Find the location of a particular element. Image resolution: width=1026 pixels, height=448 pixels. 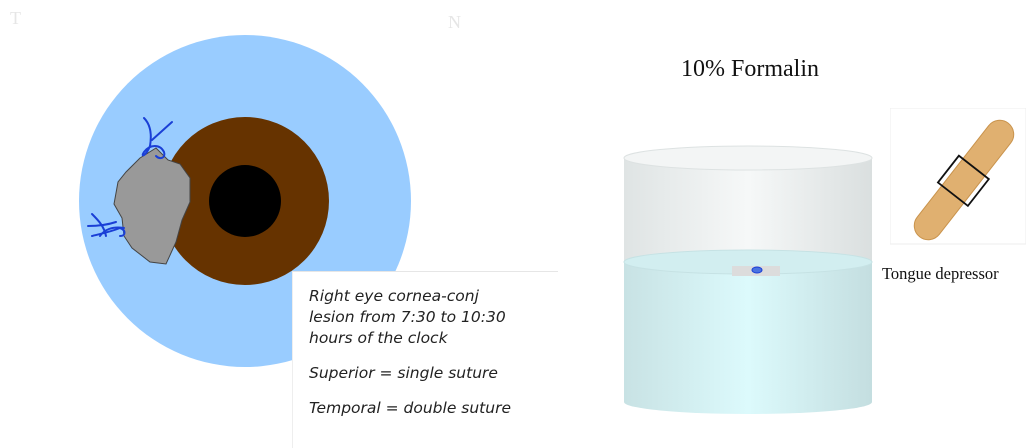

temporal-label: T is located at coordinates (15, 18).